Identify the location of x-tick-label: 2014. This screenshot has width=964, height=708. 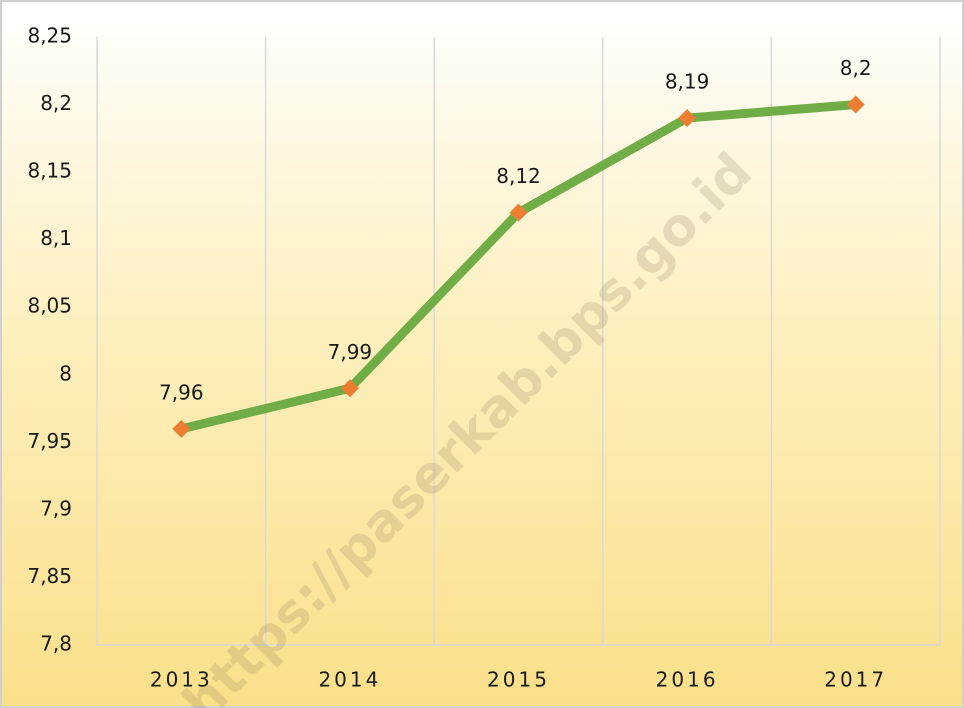
(349, 680).